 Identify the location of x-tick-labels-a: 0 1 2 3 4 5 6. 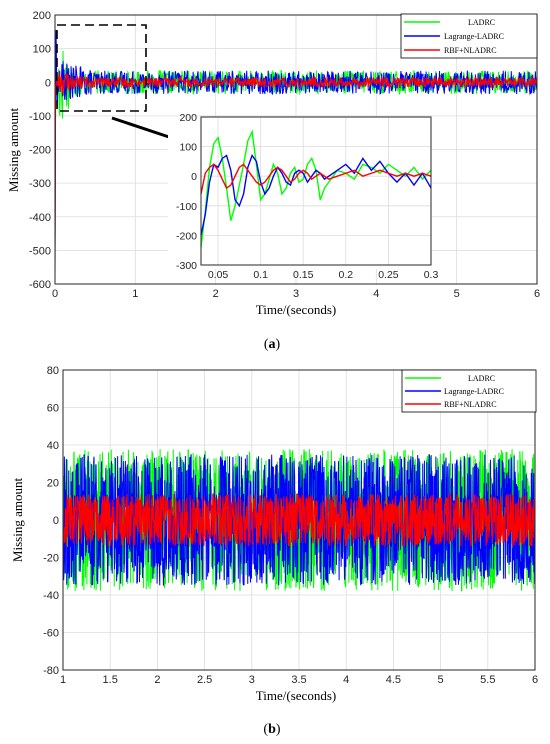
(296, 294).